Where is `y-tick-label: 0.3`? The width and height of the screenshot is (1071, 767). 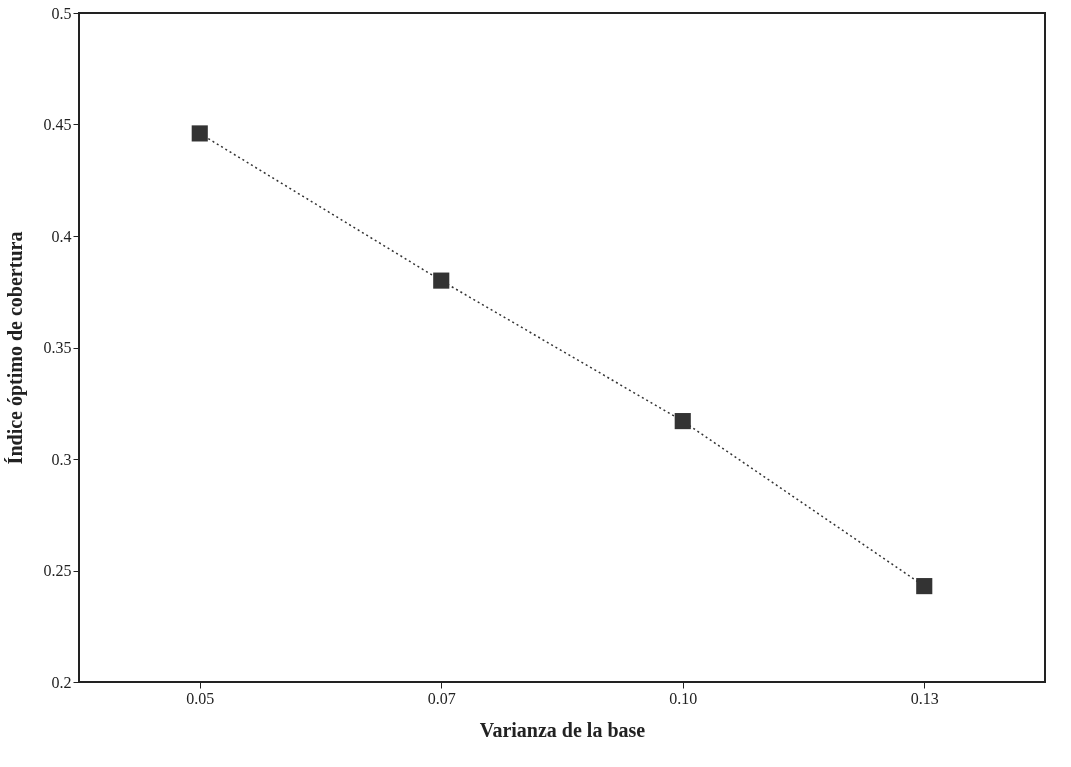
y-tick-label: 0.3 is located at coordinates (61, 459).